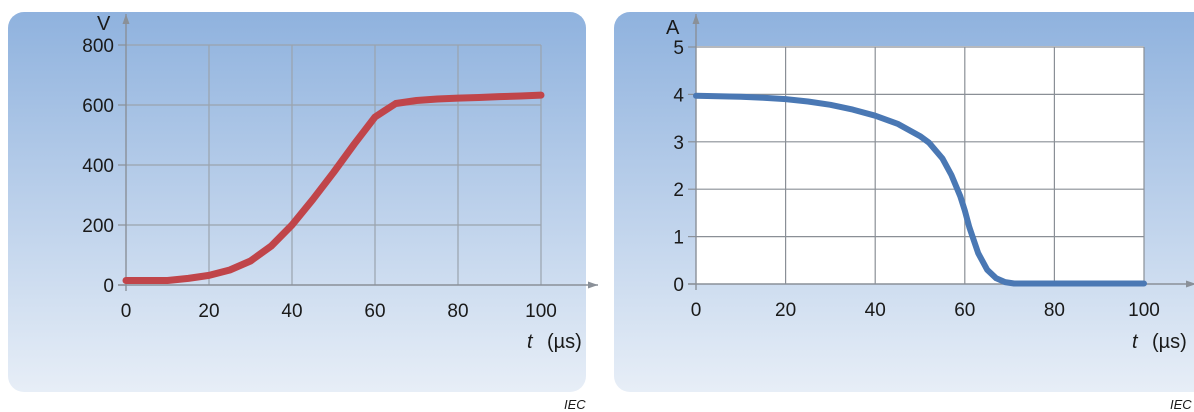 Image resolution: width=1194 pixels, height=412 pixels. What do you see at coordinates (1169, 342) in the screenshot?
I see `current-x-label-unit: (µs)` at bounding box center [1169, 342].